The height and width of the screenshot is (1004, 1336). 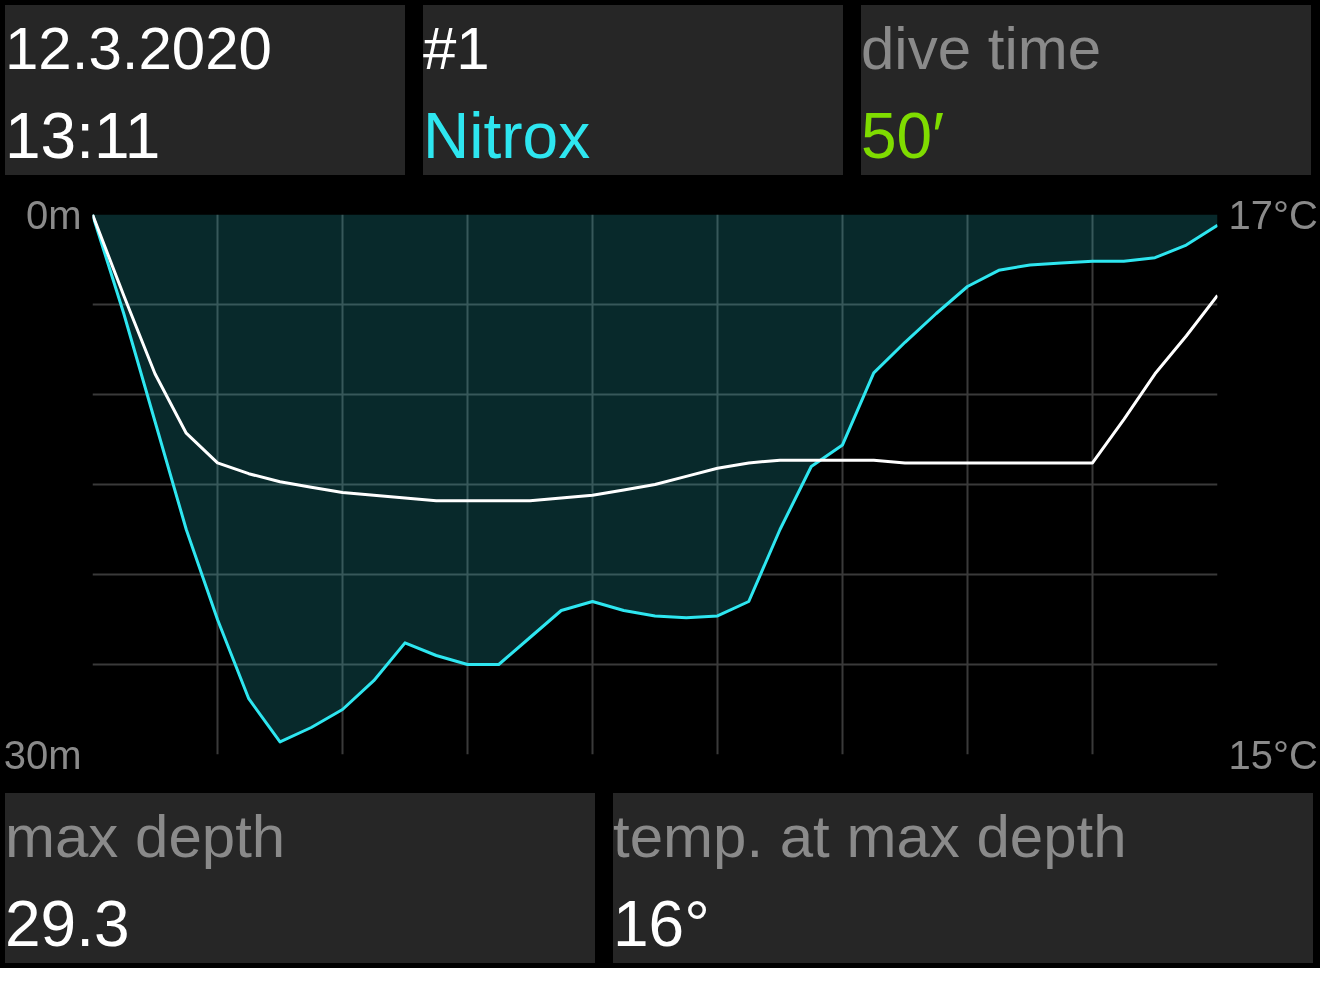 What do you see at coordinates (145, 837) in the screenshot?
I see `text: max depth` at bounding box center [145, 837].